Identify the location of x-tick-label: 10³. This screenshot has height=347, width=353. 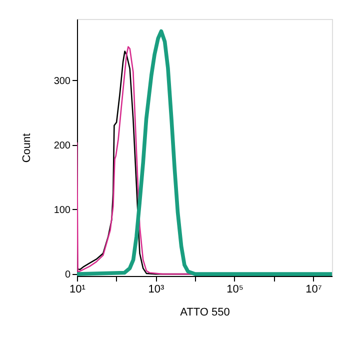
(156, 290).